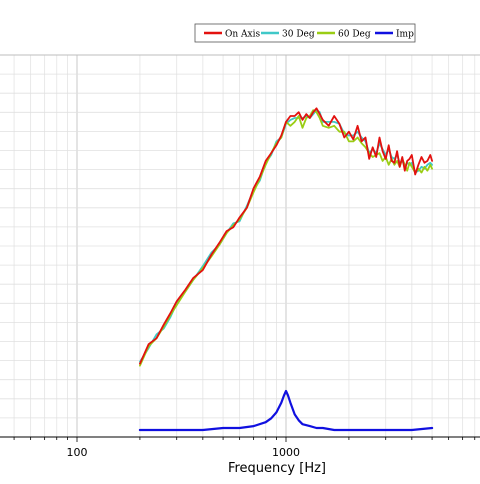  I want to click on legend-box, so click(305, 33).